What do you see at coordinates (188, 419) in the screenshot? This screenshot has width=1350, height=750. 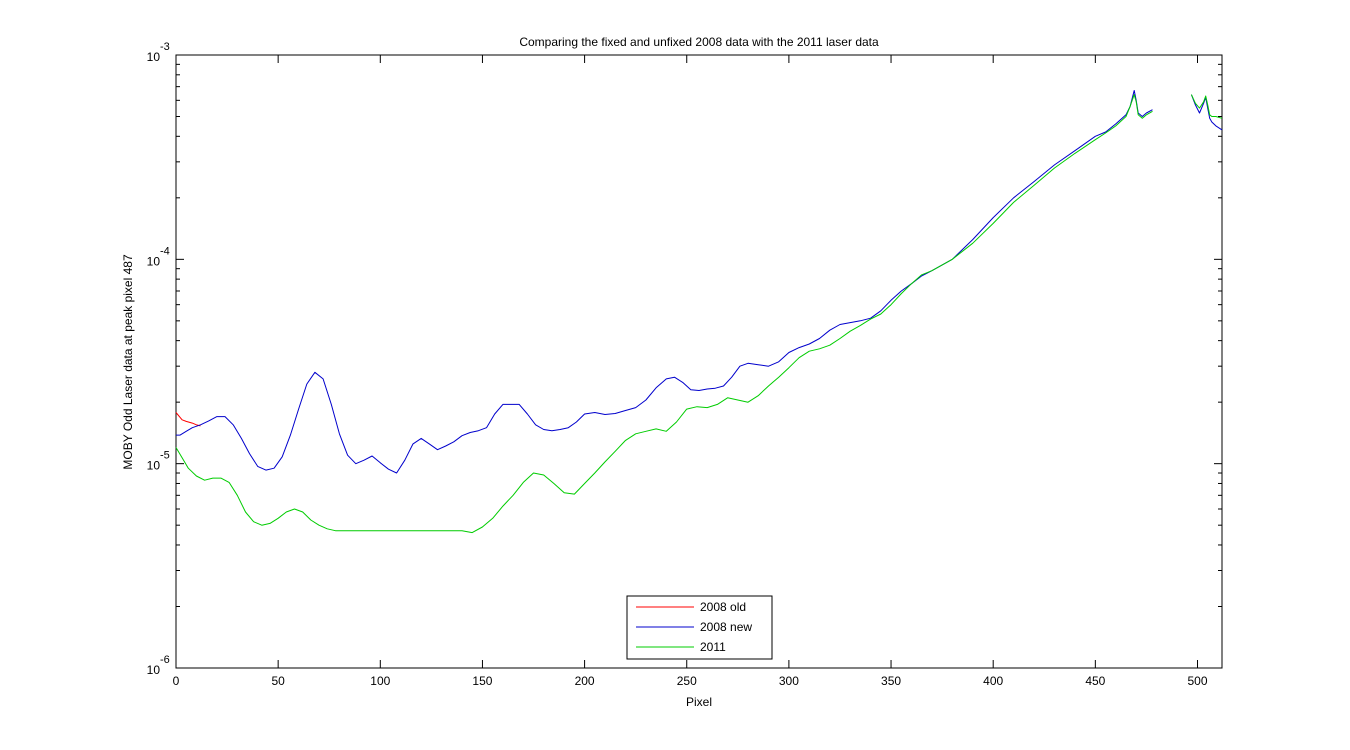 I see `series-line-2008-old` at bounding box center [188, 419].